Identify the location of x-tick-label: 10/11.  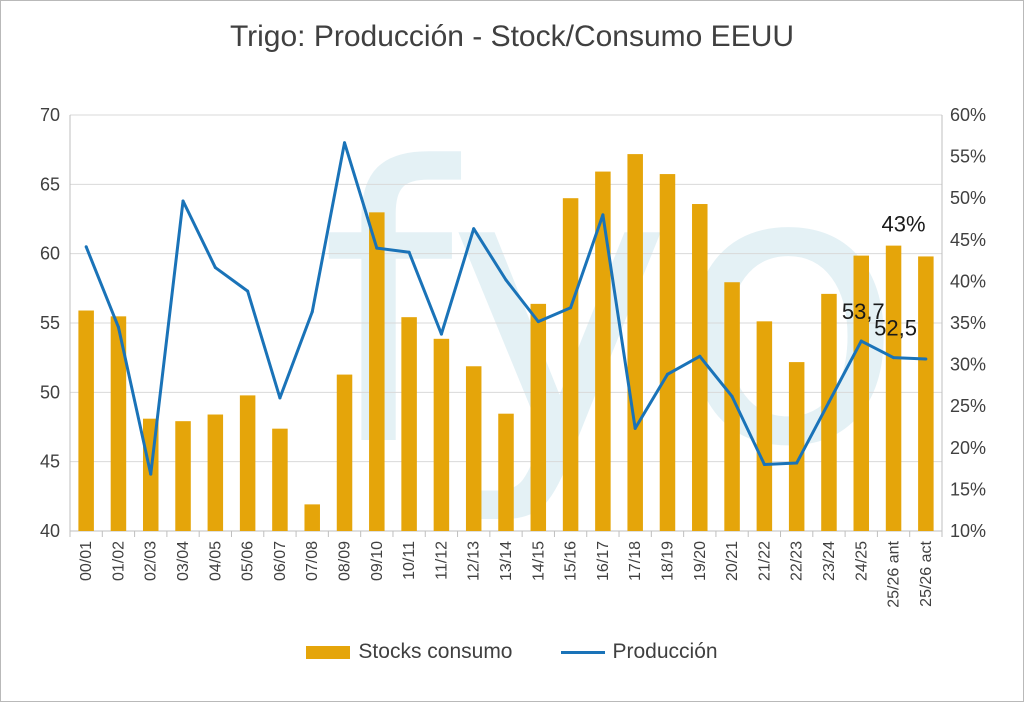
(409, 560).